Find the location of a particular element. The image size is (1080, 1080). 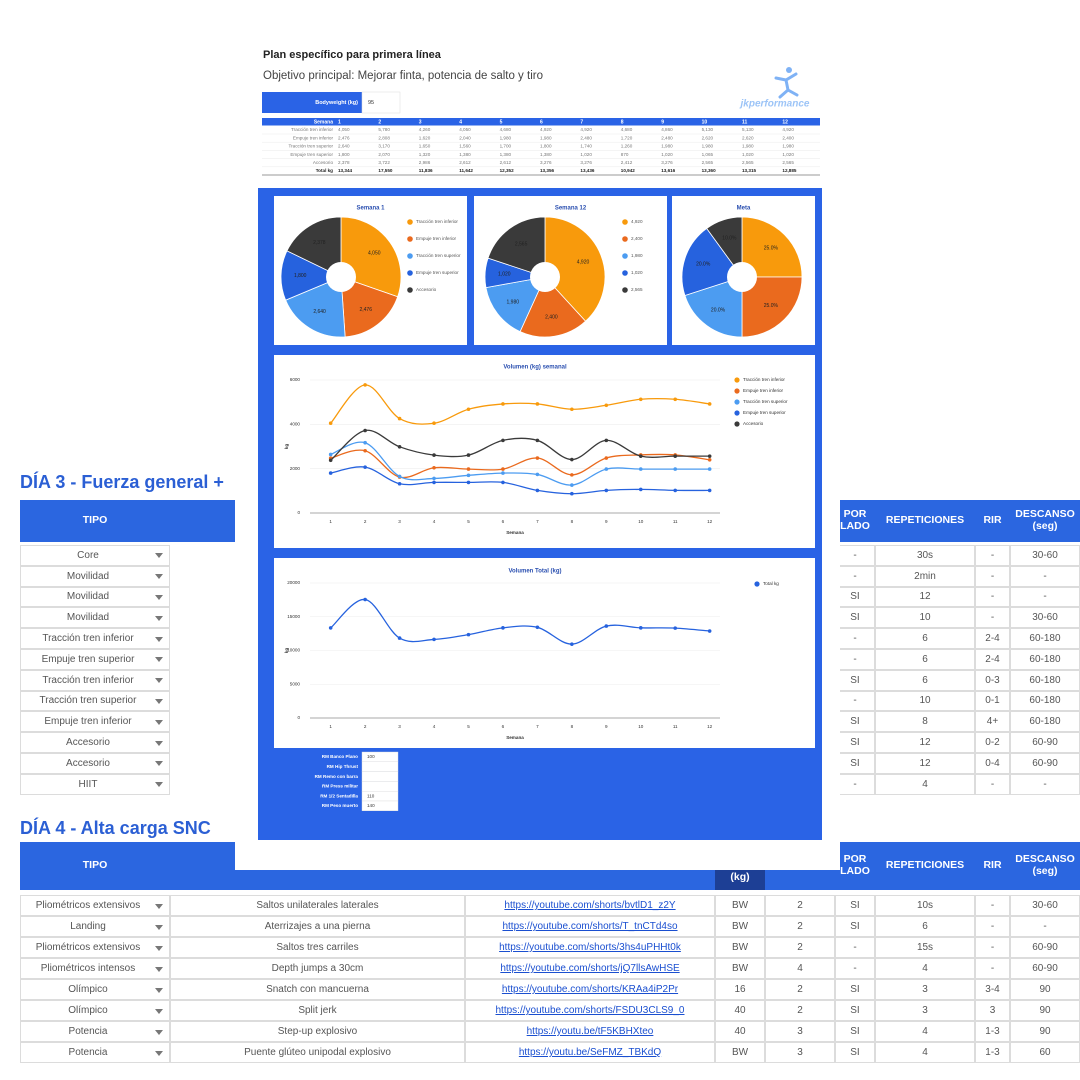

table-cell: 1,740 is located at coordinates (586, 146).